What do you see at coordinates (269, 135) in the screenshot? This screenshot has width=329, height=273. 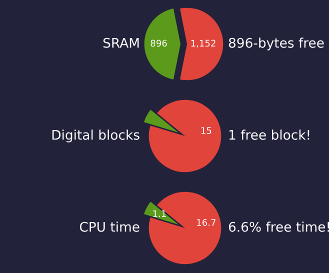 I see `text: 1 free block!` at bounding box center [269, 135].